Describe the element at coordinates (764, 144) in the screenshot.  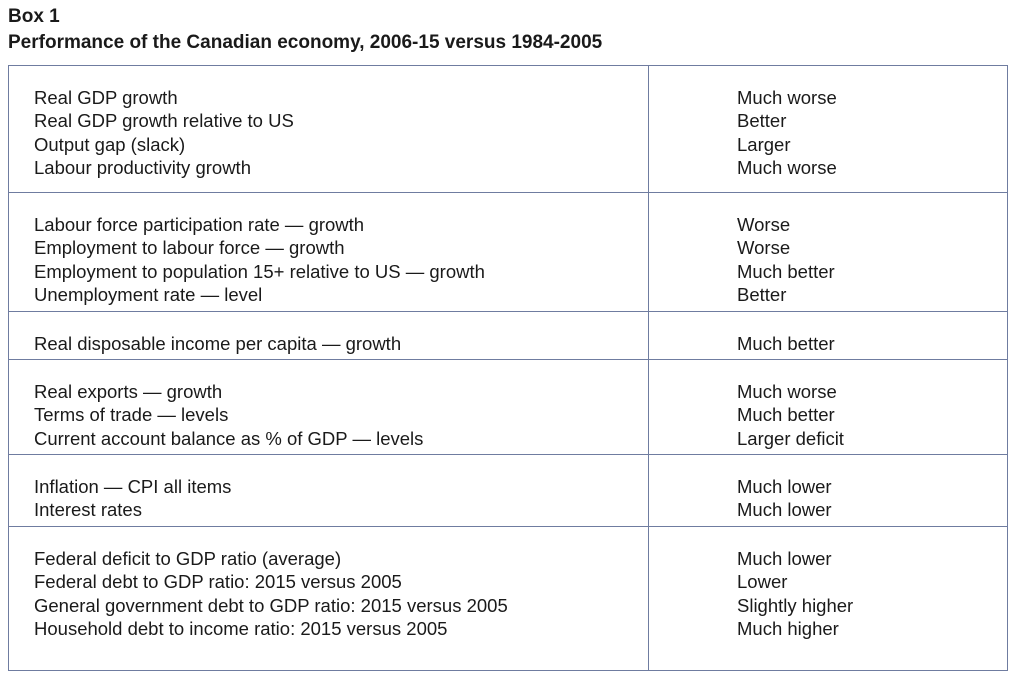
I see `assessment-text: Larger` at that location.